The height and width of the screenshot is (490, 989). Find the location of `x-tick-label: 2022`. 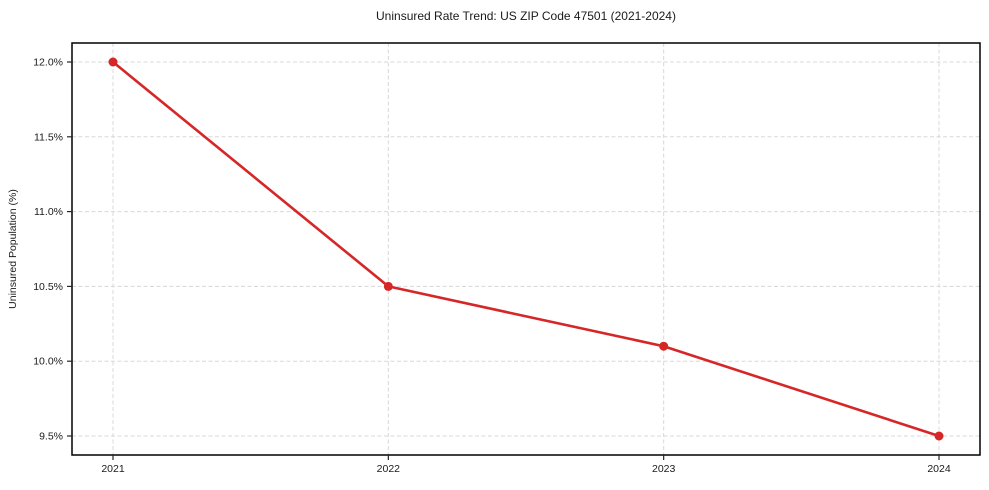

x-tick-label: 2022 is located at coordinates (389, 469).